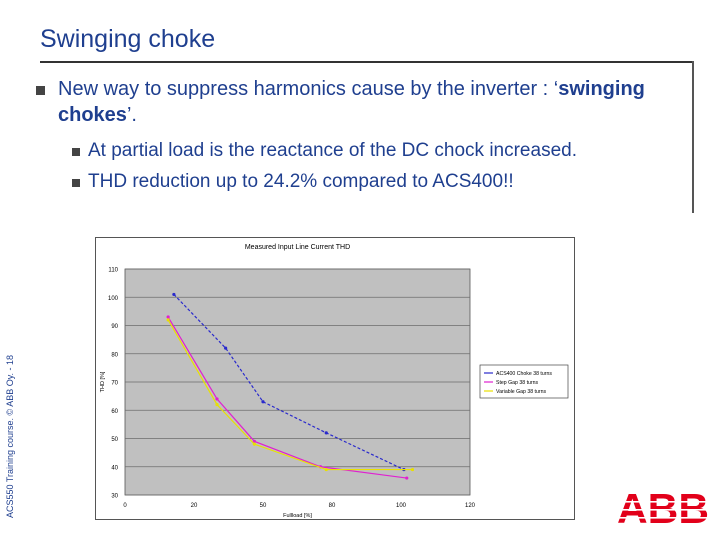  What do you see at coordinates (524, 374) in the screenshot?
I see `legend-label: ACS400 Choke 38 turns` at bounding box center [524, 374].